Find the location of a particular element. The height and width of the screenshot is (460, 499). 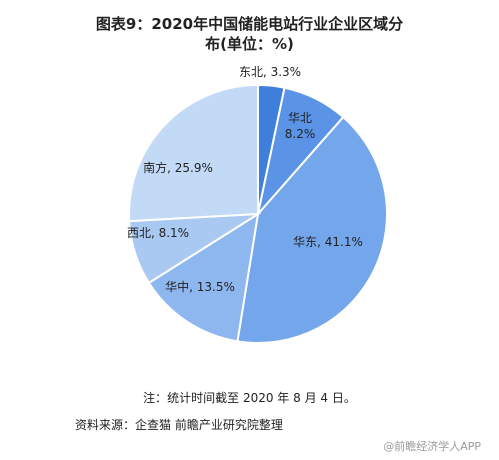

source-text: 资料来源：企查猫 前瞻产业研究院整理 is located at coordinates (179, 425).